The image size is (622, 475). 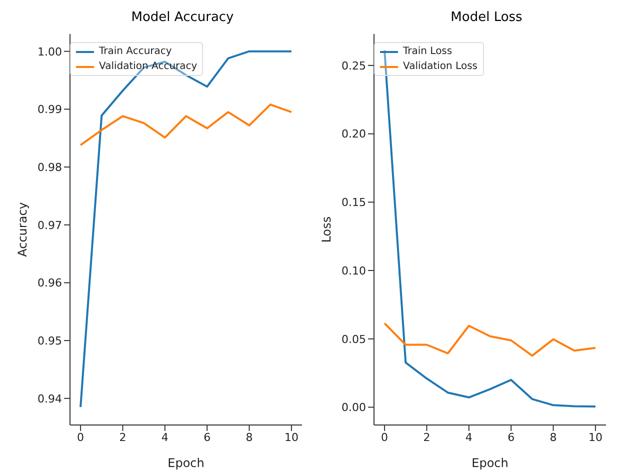 What do you see at coordinates (354, 271) in the screenshot?
I see `y-tick-label: 0.10` at bounding box center [354, 271].